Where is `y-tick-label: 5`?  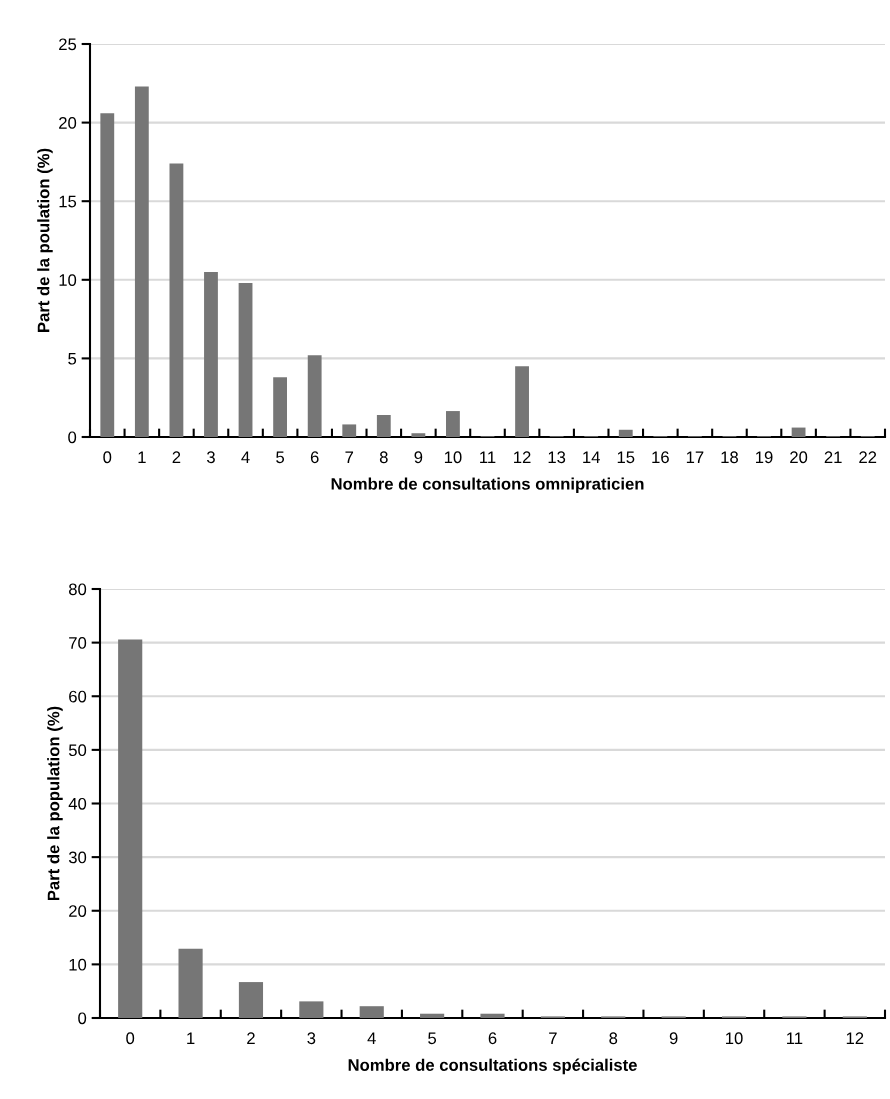 y-tick-label: 5 is located at coordinates (72, 358).